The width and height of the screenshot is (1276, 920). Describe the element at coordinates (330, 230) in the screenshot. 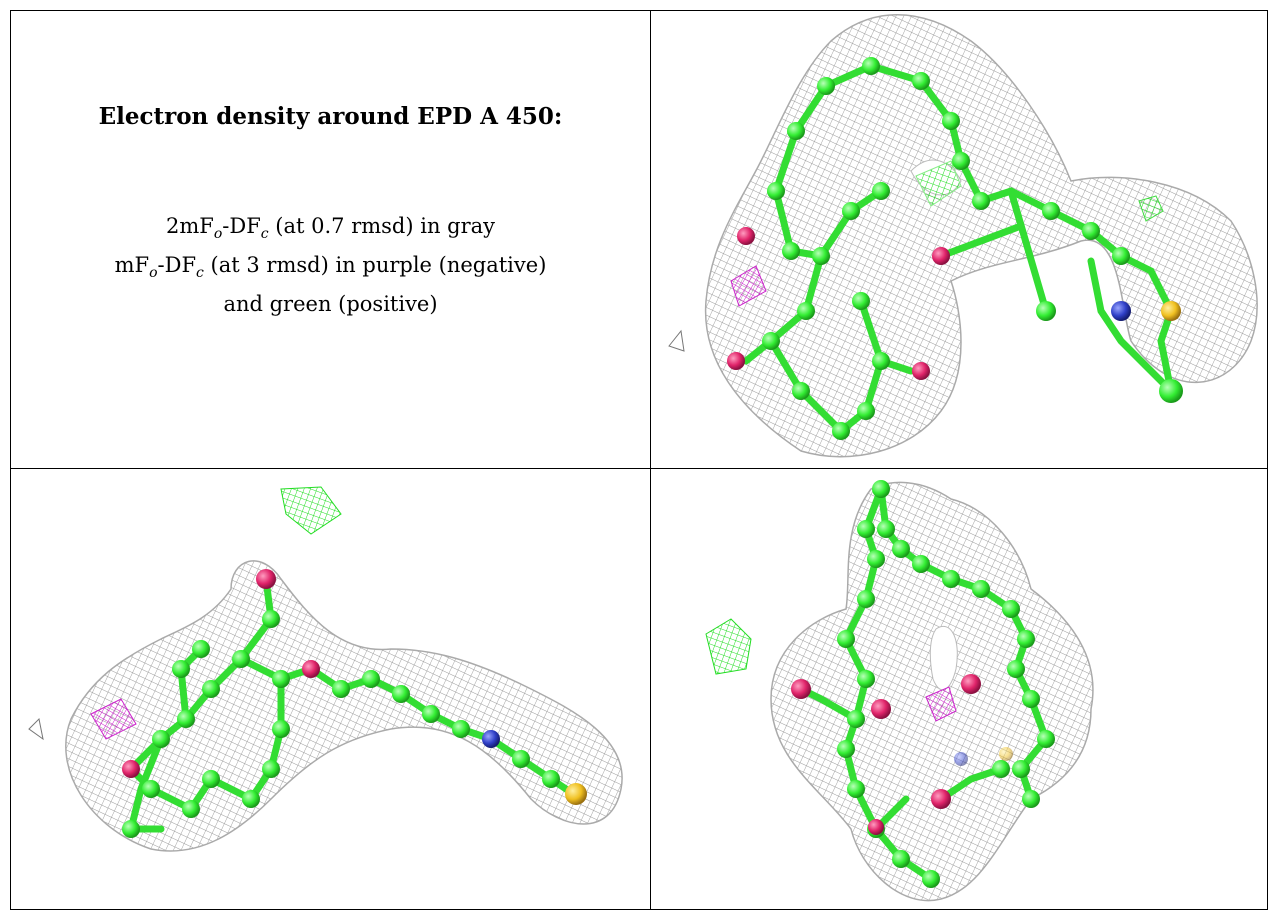

I see `legend-line-1: 2mFo-DFc (at 0.7 rmsd) in gray` at that location.